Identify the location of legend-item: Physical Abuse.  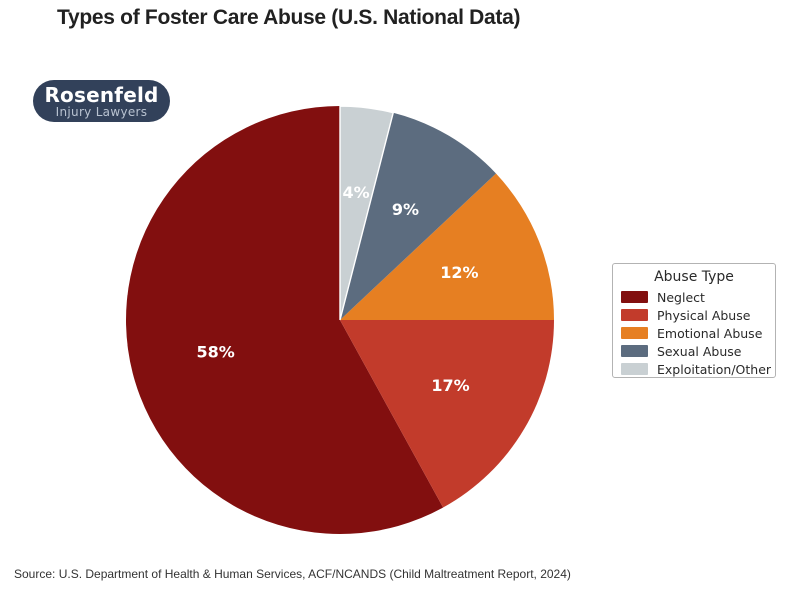
(694, 315).